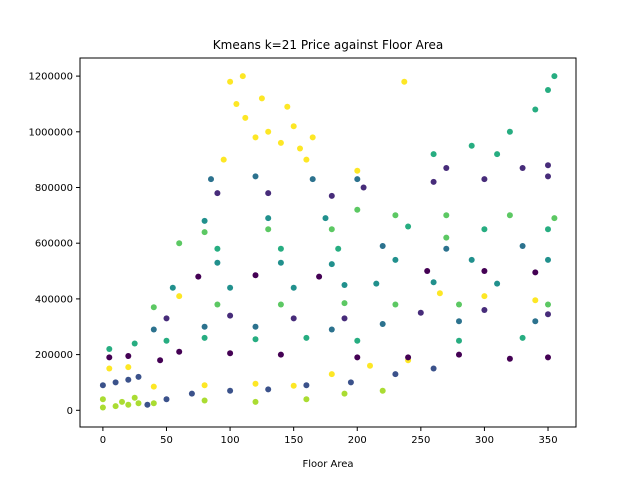 The width and height of the screenshot is (640, 485). Describe the element at coordinates (50, 132) in the screenshot. I see `y-tick-label: 1000000` at that location.